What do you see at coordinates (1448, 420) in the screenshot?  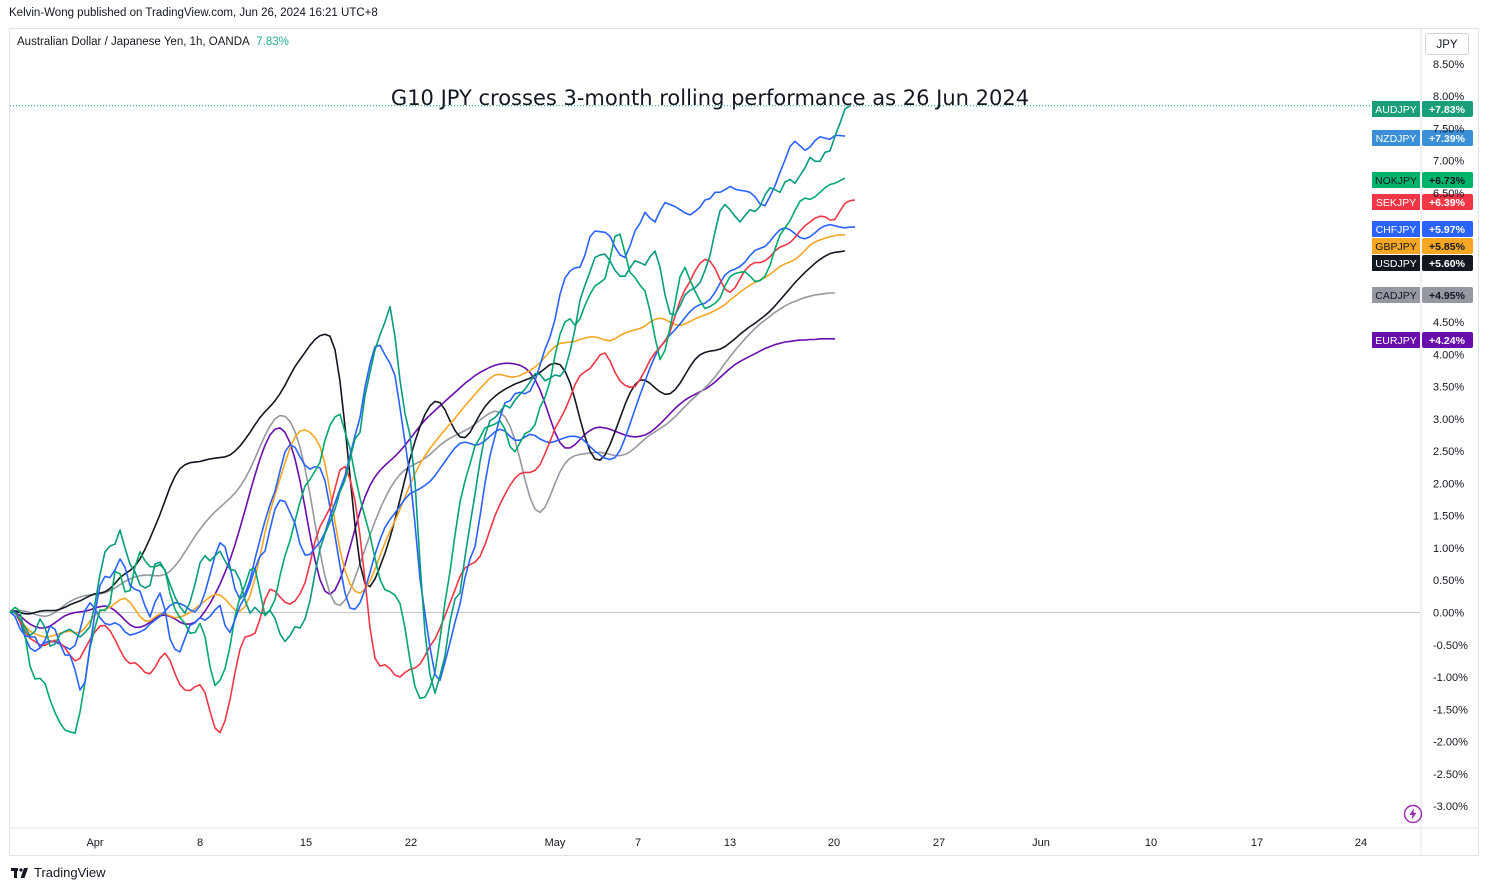 I see `y-tick-label: 3.00%` at bounding box center [1448, 420].